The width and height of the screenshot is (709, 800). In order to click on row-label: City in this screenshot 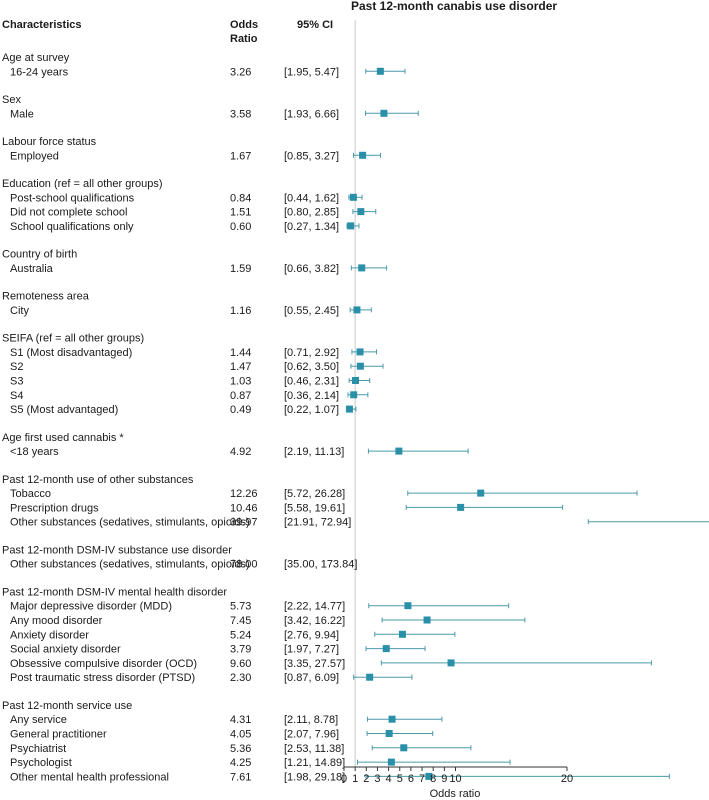, I will do `click(19, 311)`.